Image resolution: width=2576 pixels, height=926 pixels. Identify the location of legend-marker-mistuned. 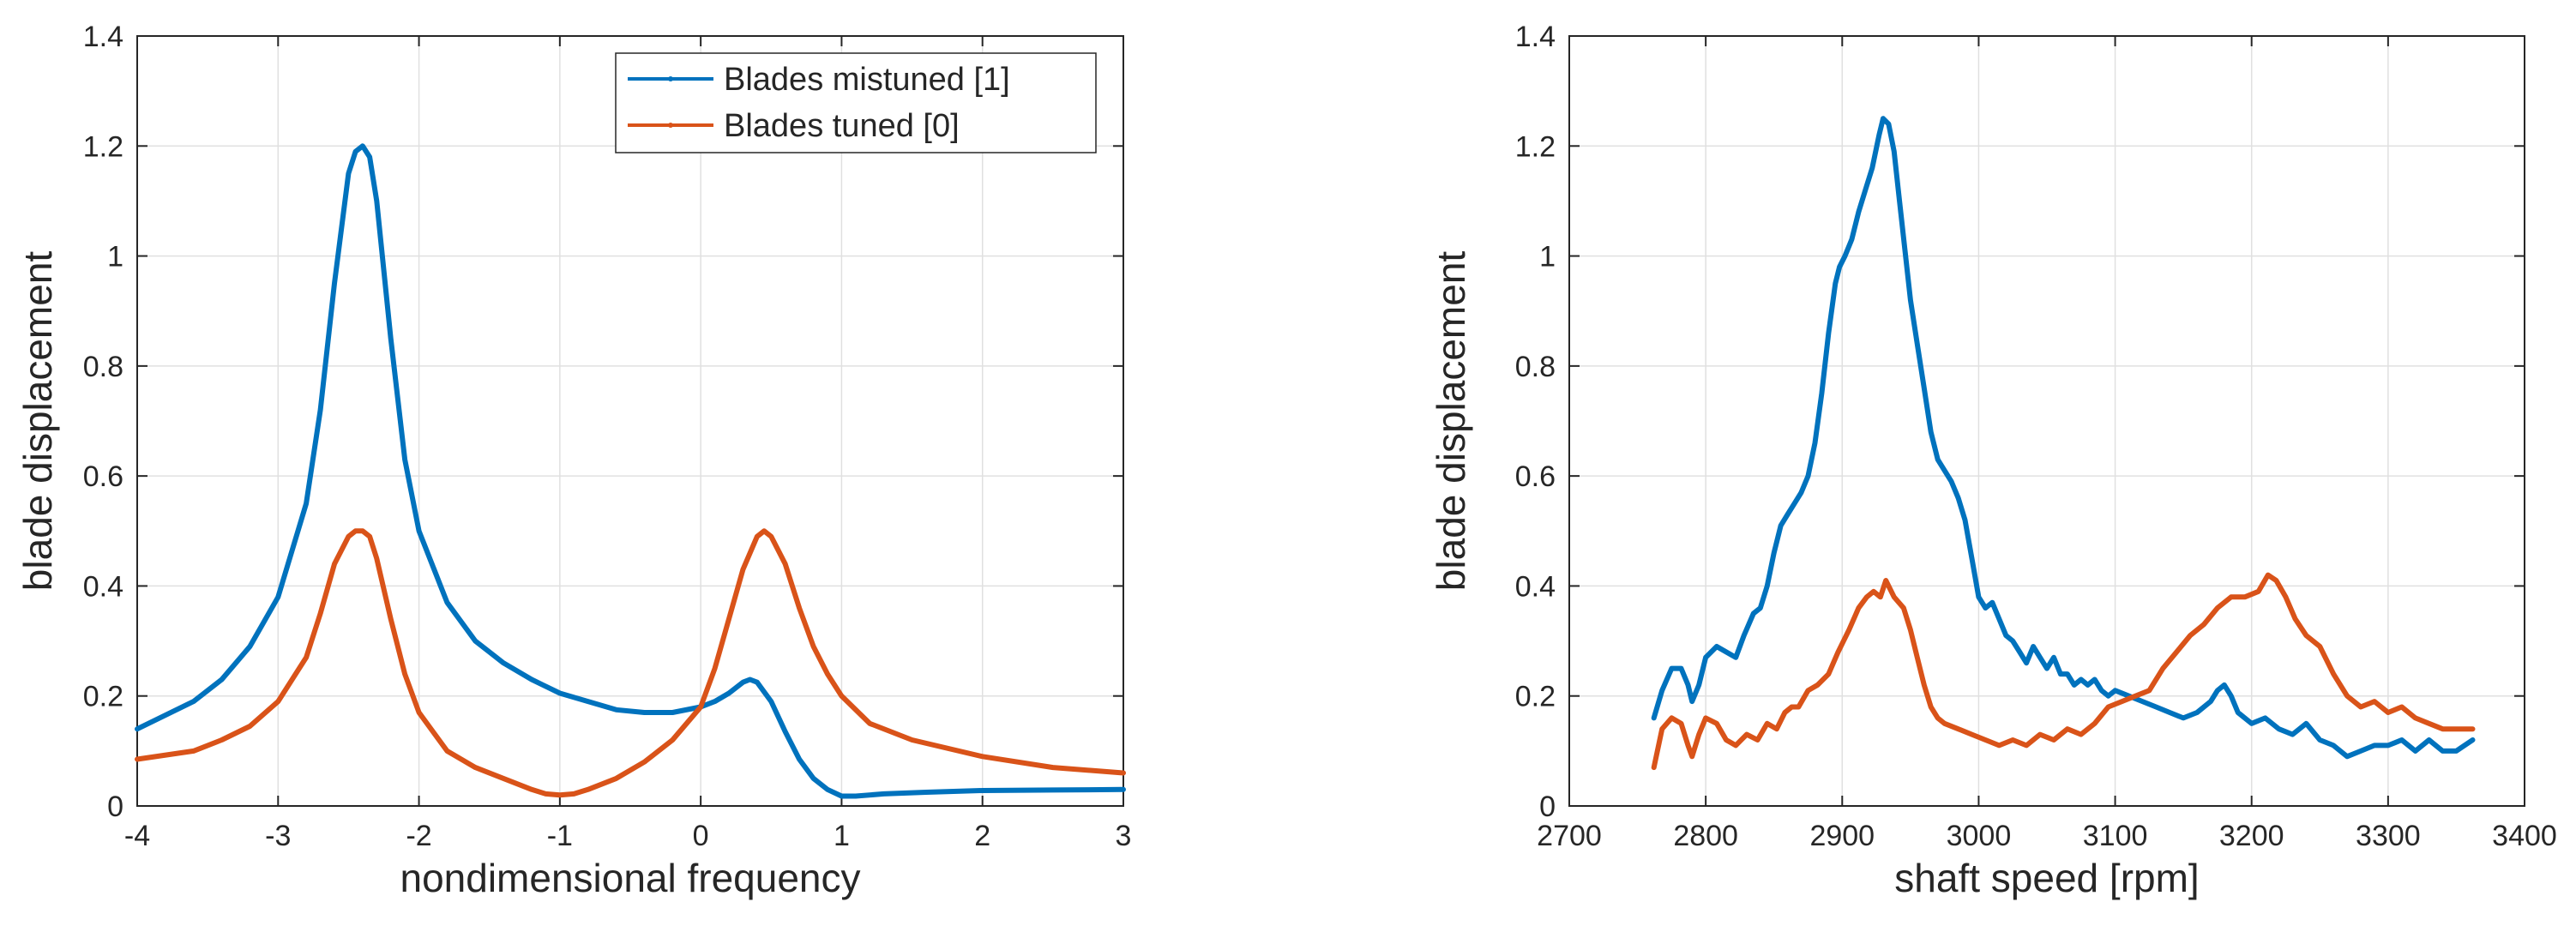
(670, 78).